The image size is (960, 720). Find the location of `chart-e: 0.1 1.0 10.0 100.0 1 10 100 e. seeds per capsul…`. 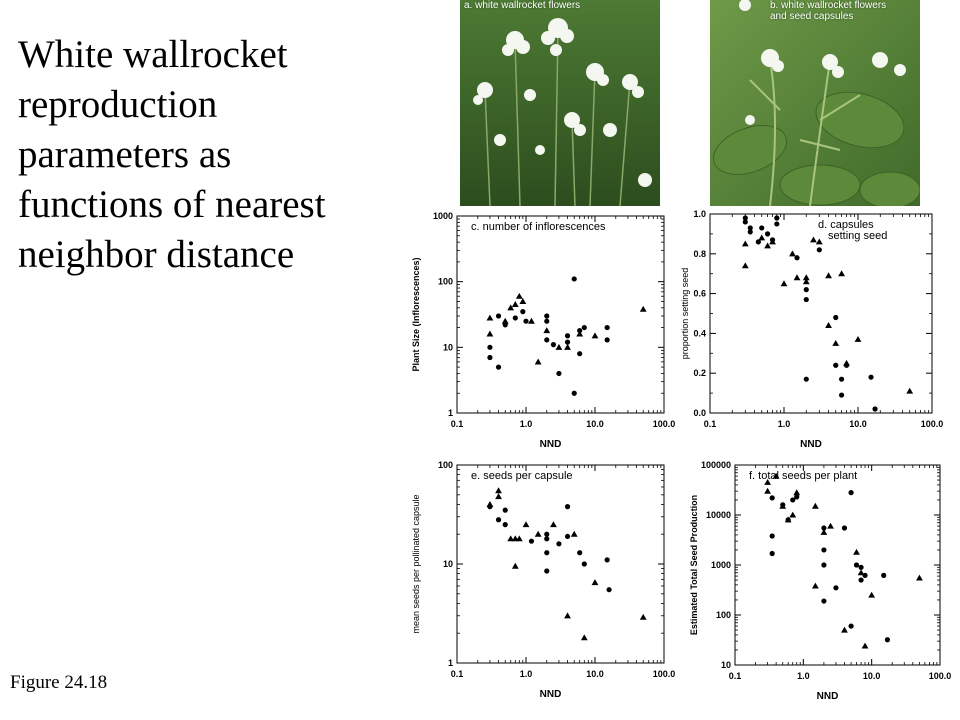

chart-e: 0.1 1.0 10.0 100.0 1 10 100 e. seeds per capsul… is located at coordinates (540, 588).